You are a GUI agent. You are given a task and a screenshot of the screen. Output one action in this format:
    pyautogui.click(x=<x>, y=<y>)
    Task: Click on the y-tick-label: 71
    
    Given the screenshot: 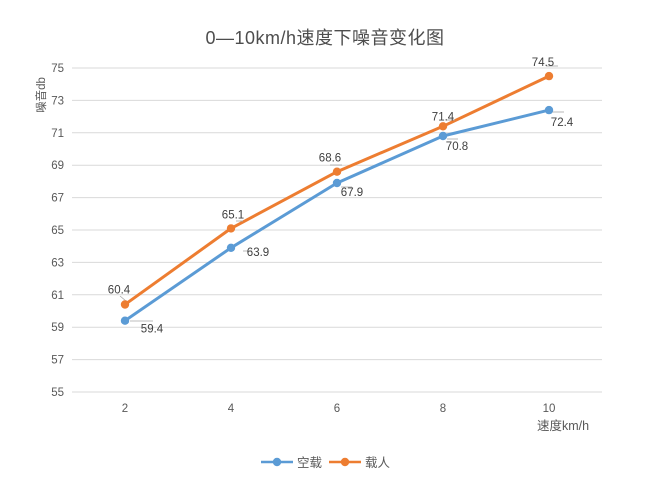 What is the action you would take?
    pyautogui.click(x=57, y=134)
    